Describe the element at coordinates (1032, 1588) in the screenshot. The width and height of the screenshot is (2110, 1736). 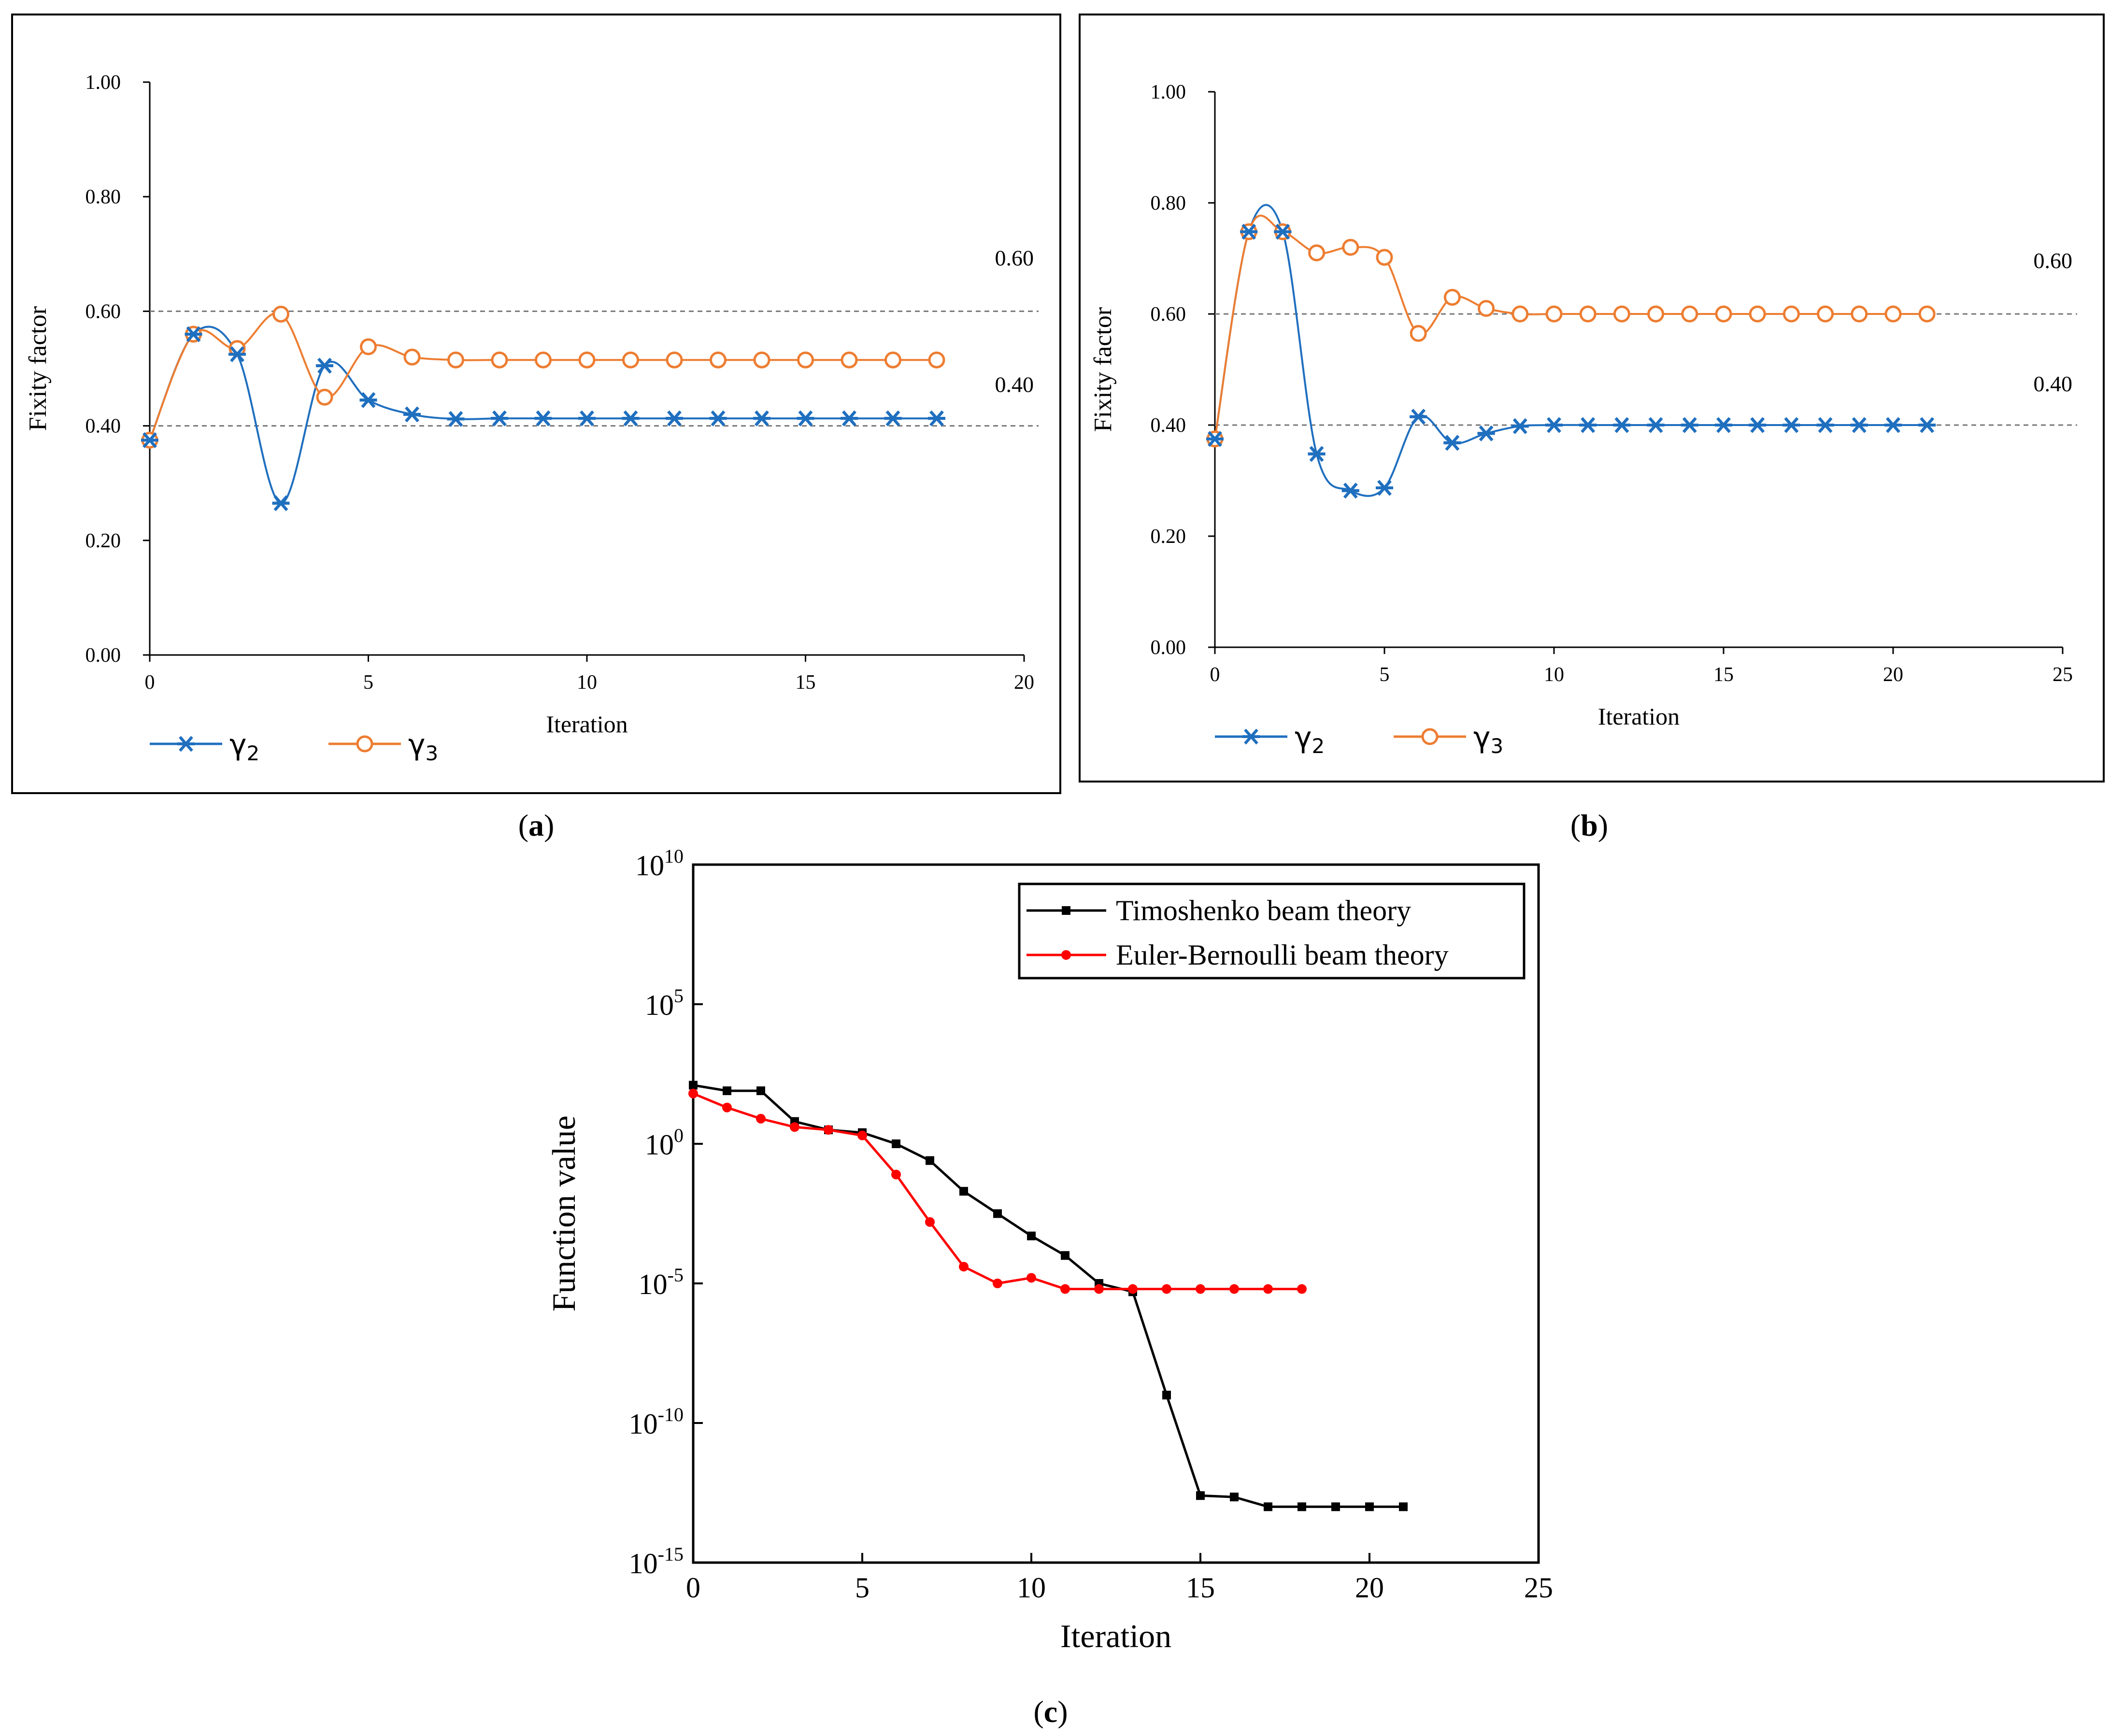
I see `x-tick-label: 10` at that location.